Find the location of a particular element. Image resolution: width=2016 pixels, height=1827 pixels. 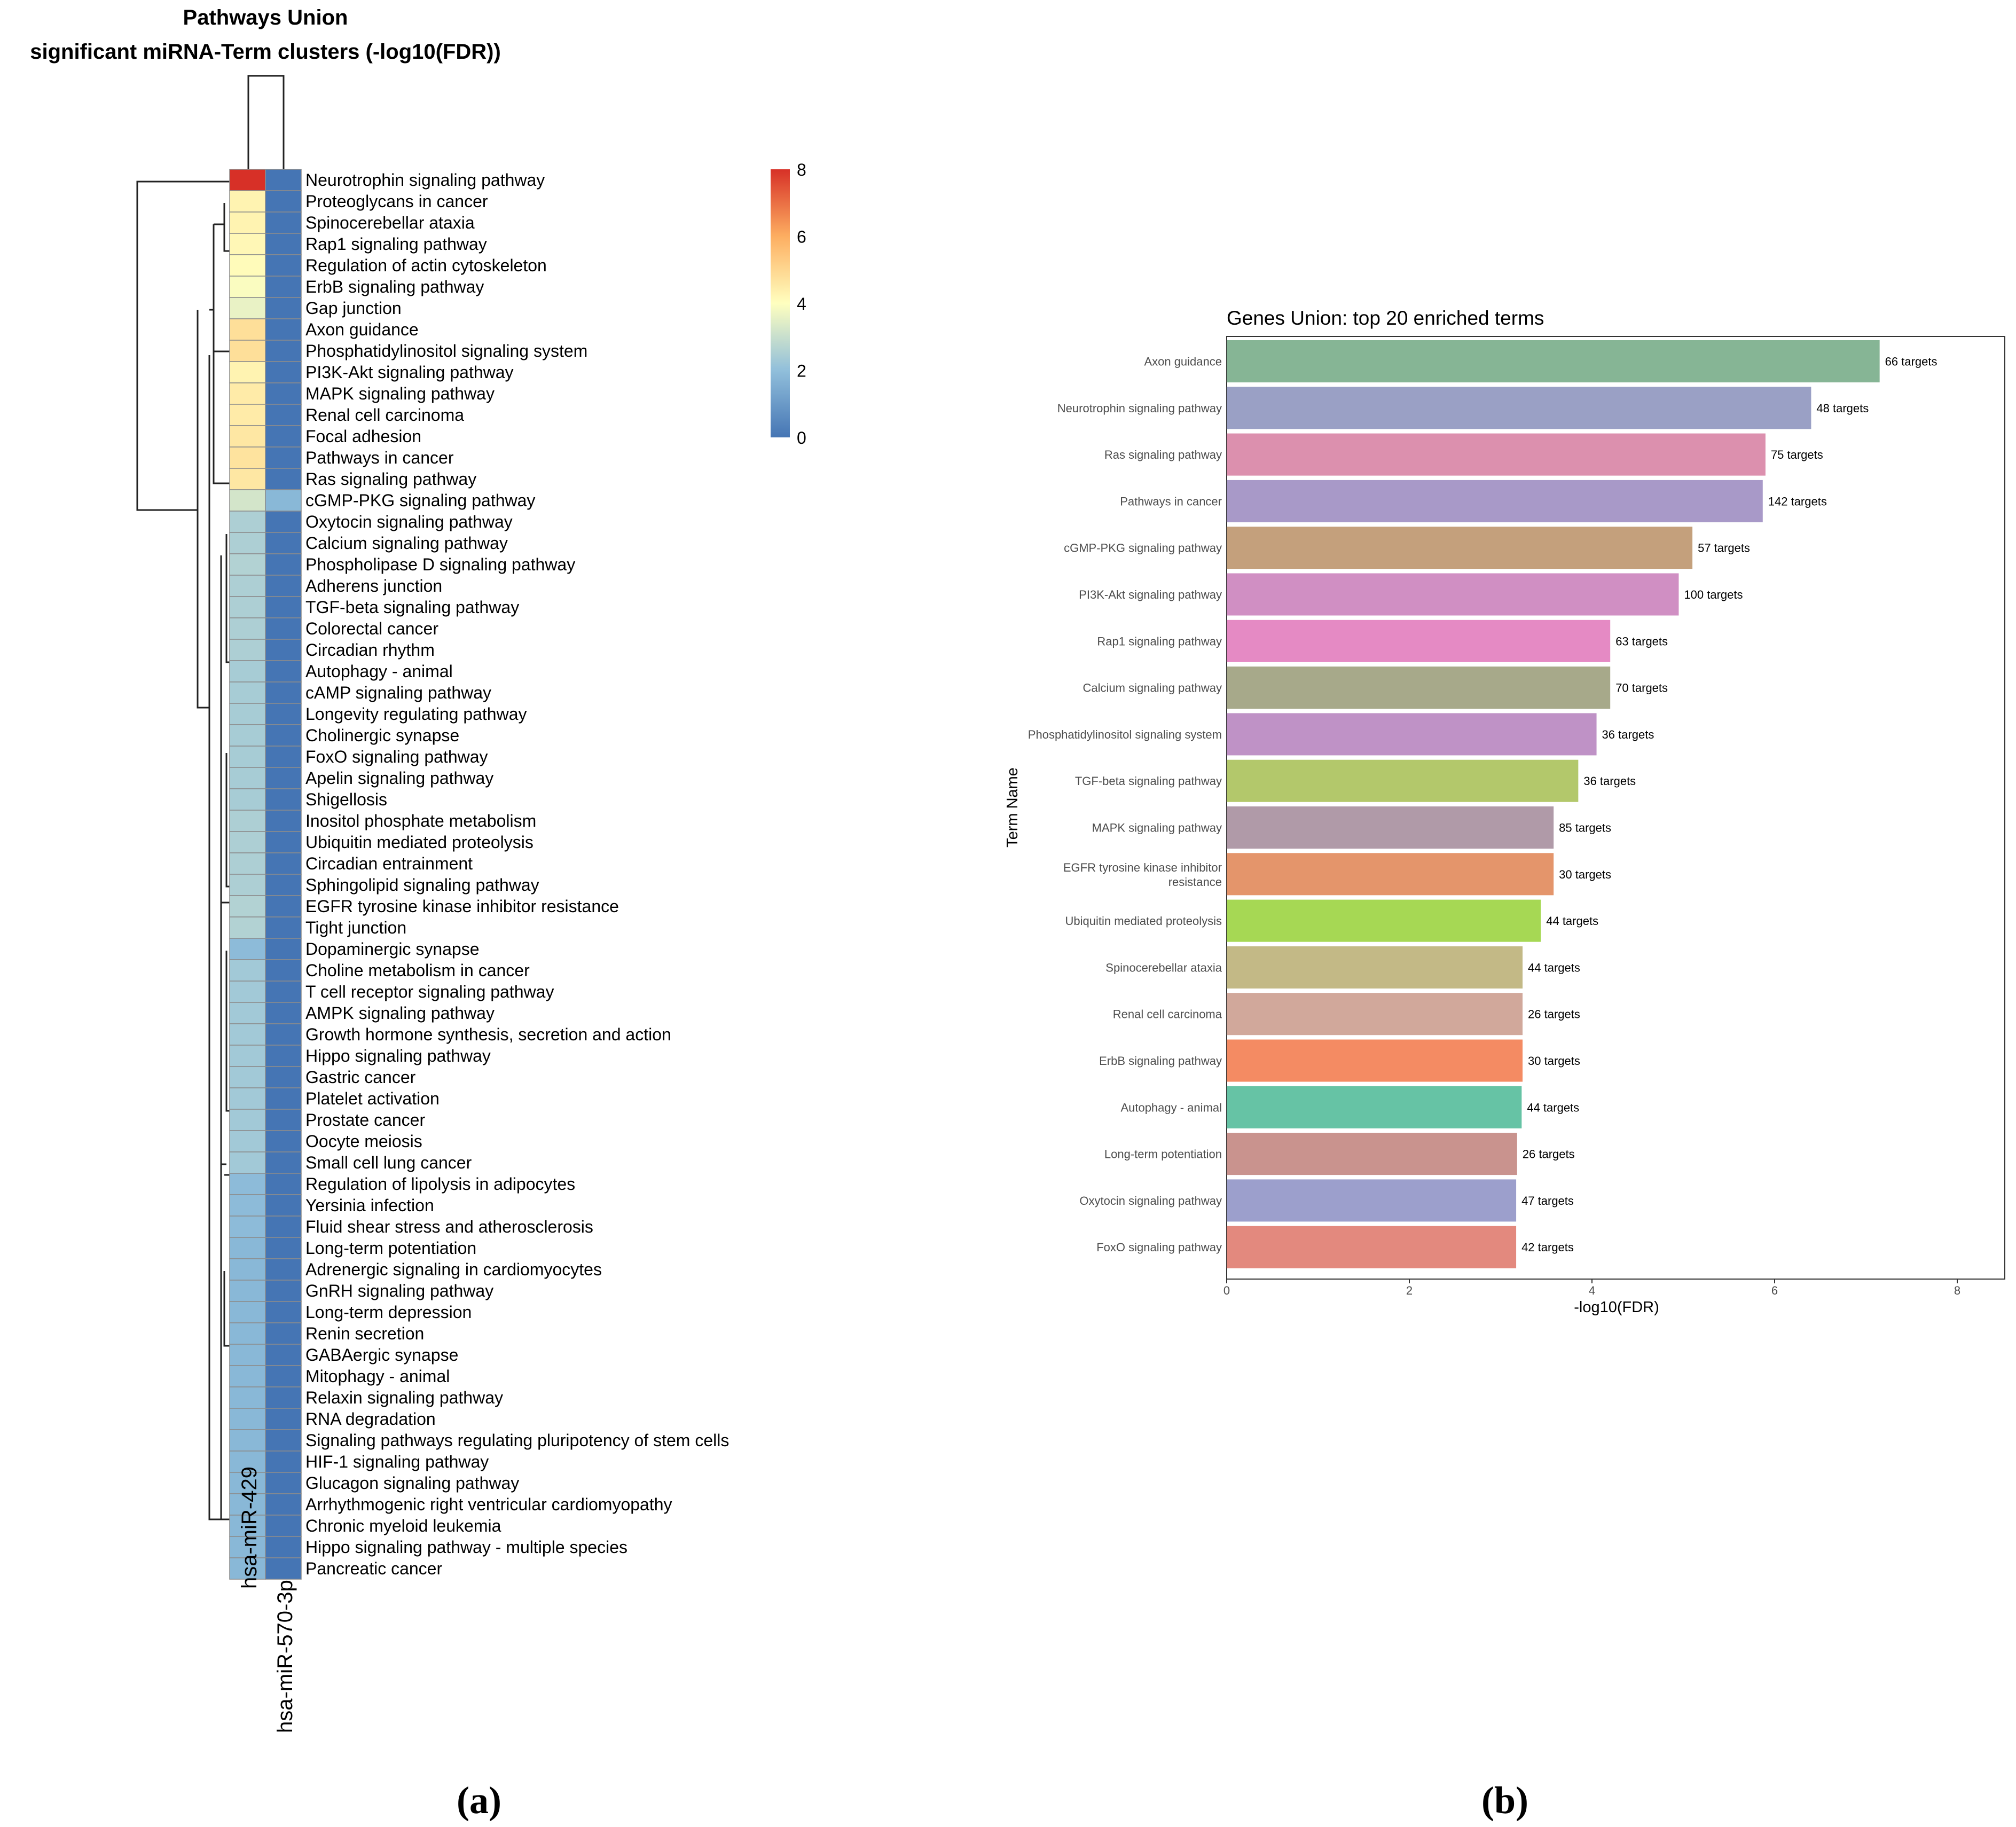

bar-data-label: 57 targets is located at coordinates (1724, 548).